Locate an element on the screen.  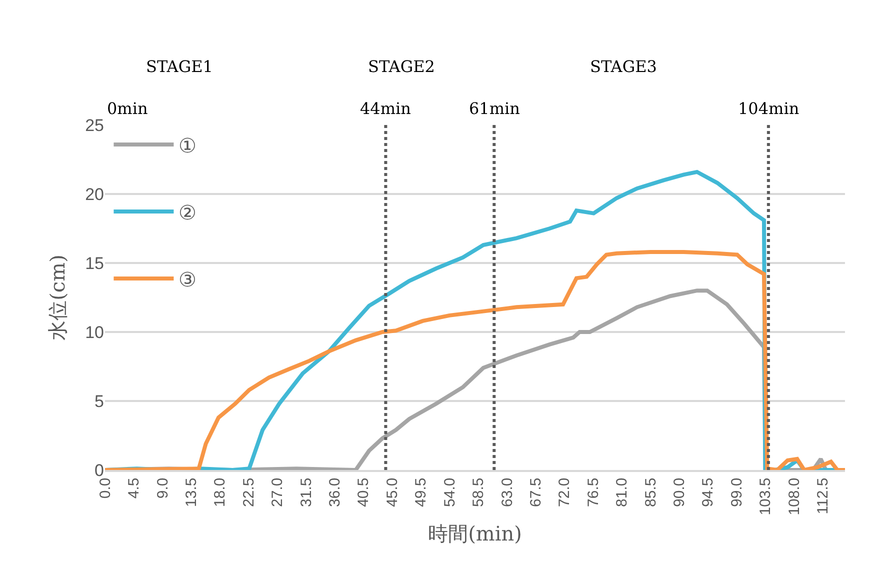
legend-label: ③ is located at coordinates (187, 279).